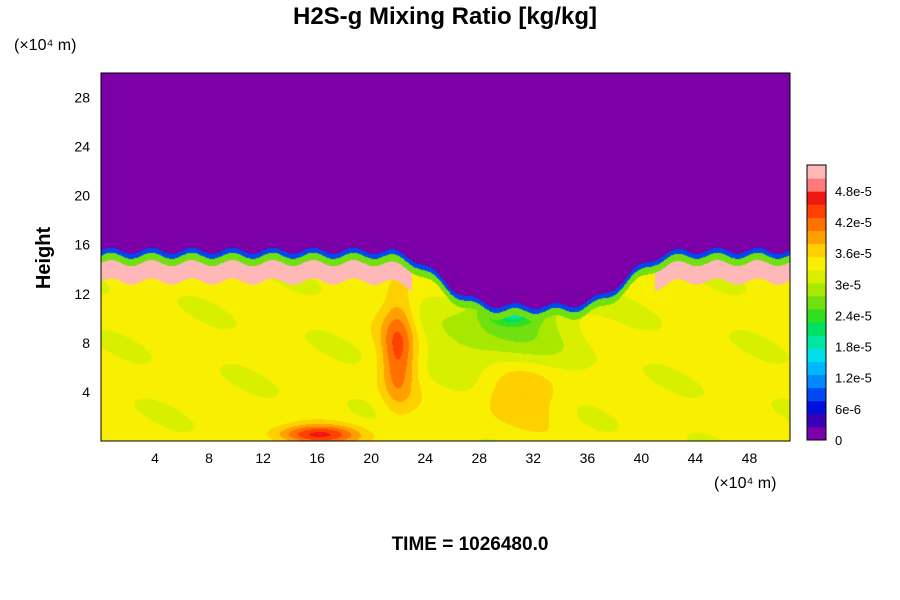 The image size is (900, 600). Describe the element at coordinates (848, 284) in the screenshot. I see `colorbar-tick-label: 3e-5` at that location.